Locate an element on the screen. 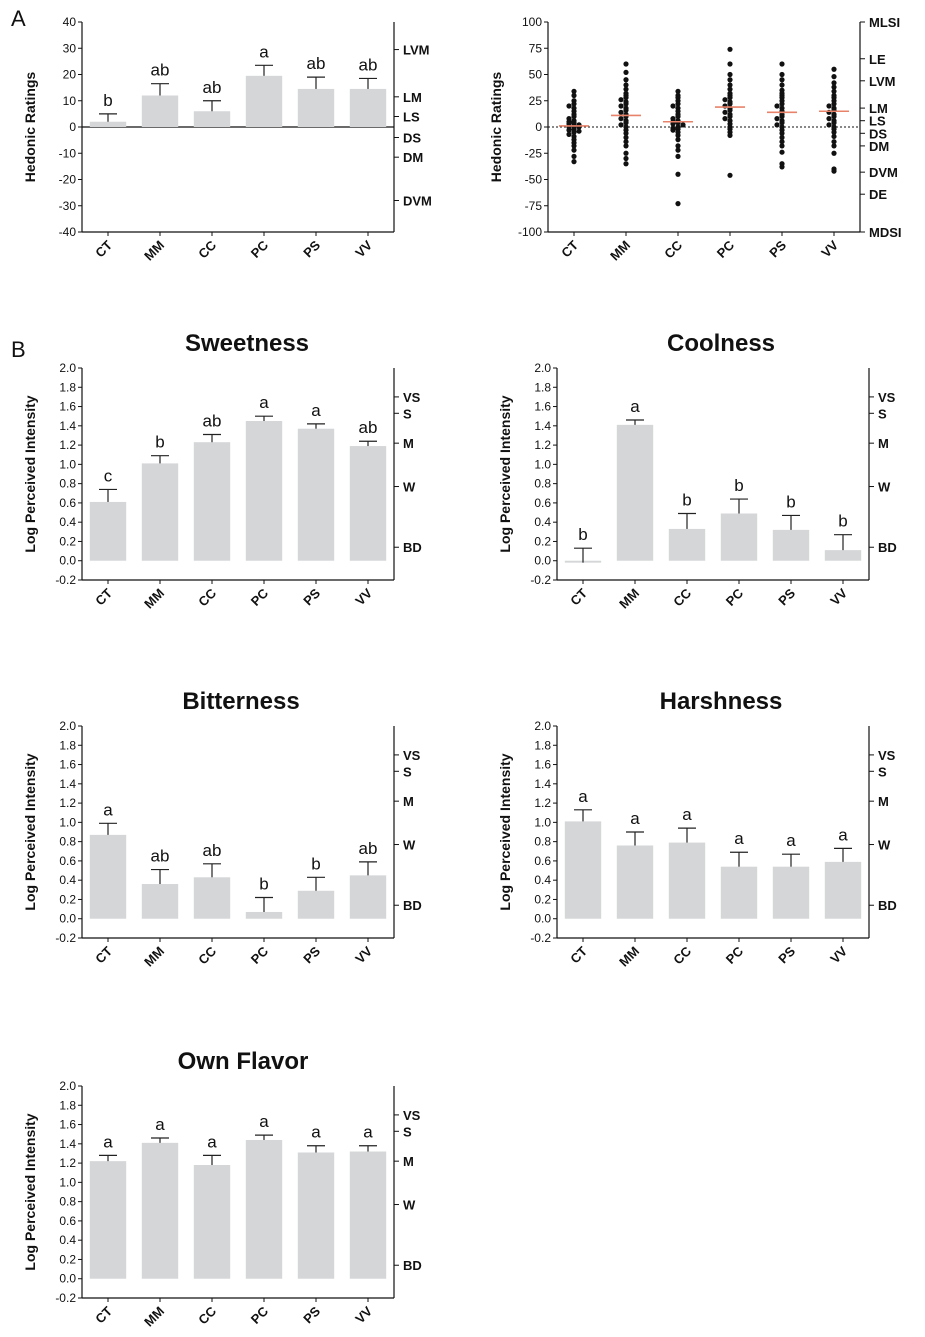 The height and width of the screenshot is (1337, 925). y-tick-label: 1.8 is located at coordinates (67, 745).